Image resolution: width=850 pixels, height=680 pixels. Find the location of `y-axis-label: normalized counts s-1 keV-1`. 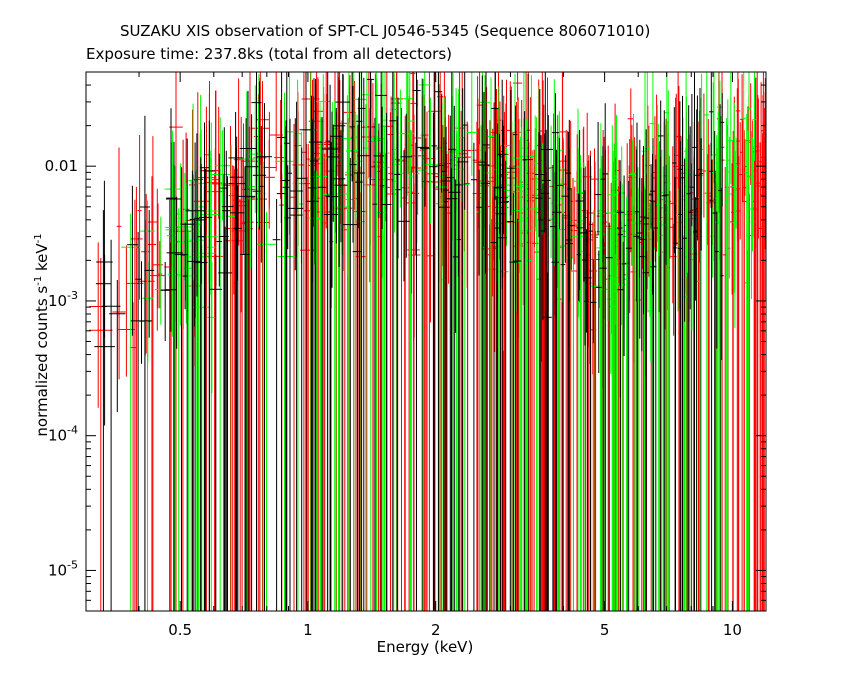

y-axis-label: normalized counts s-1 keV-1 is located at coordinates (42, 334).